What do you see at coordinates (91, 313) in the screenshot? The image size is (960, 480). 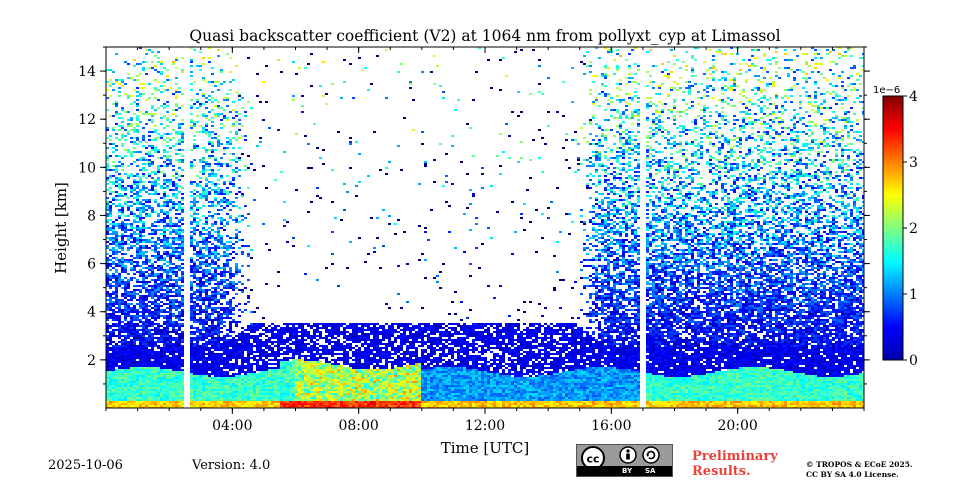 I see `y-tick-label: 4` at bounding box center [91, 313].